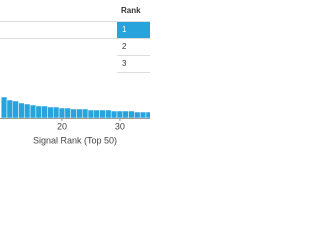  Describe the element at coordinates (62, 126) in the screenshot. I see `x-tick-label: 20` at that location.